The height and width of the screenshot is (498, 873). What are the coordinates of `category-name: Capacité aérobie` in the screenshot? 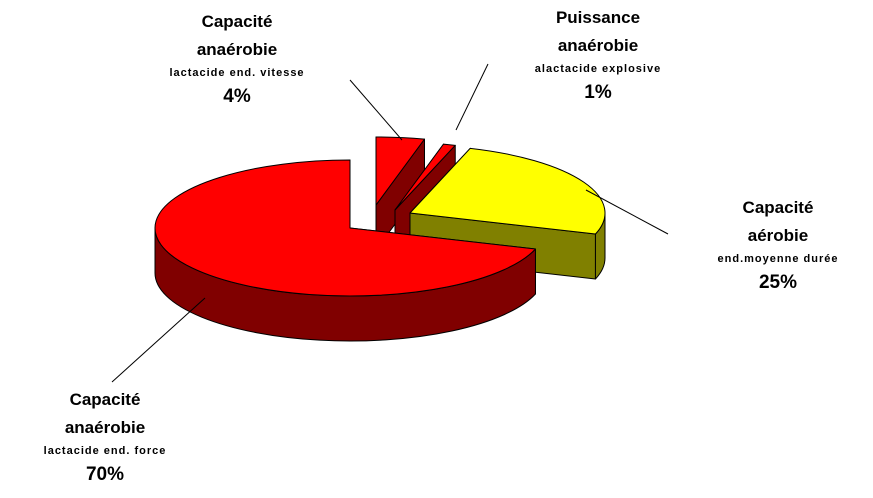 It's located at (778, 221).